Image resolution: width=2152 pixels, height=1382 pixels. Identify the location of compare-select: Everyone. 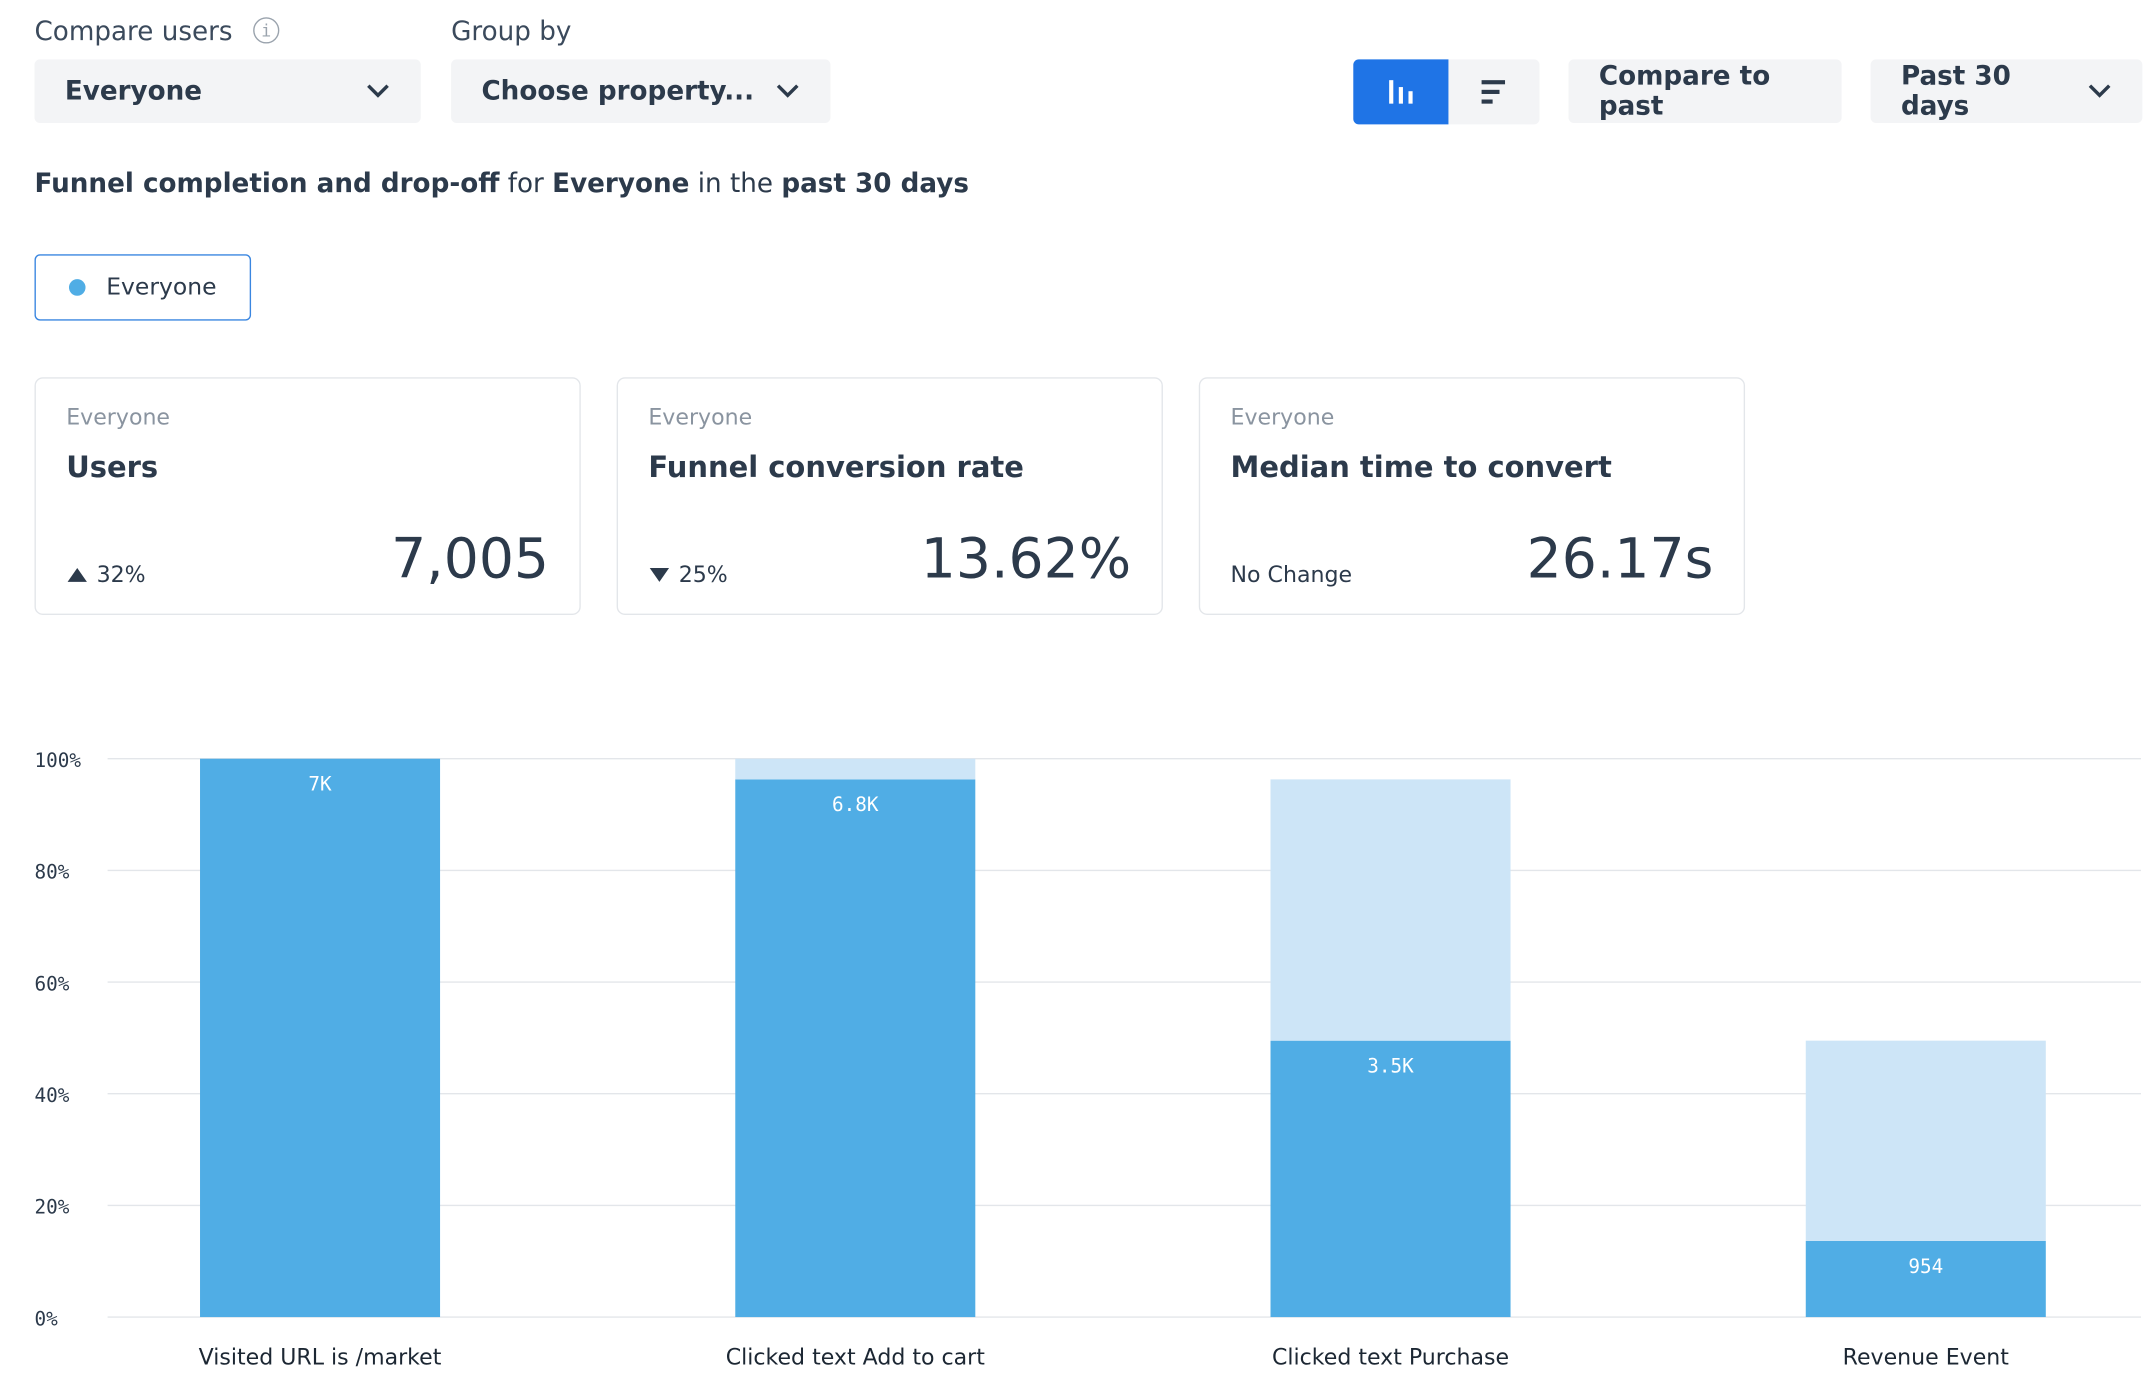
(227, 91).